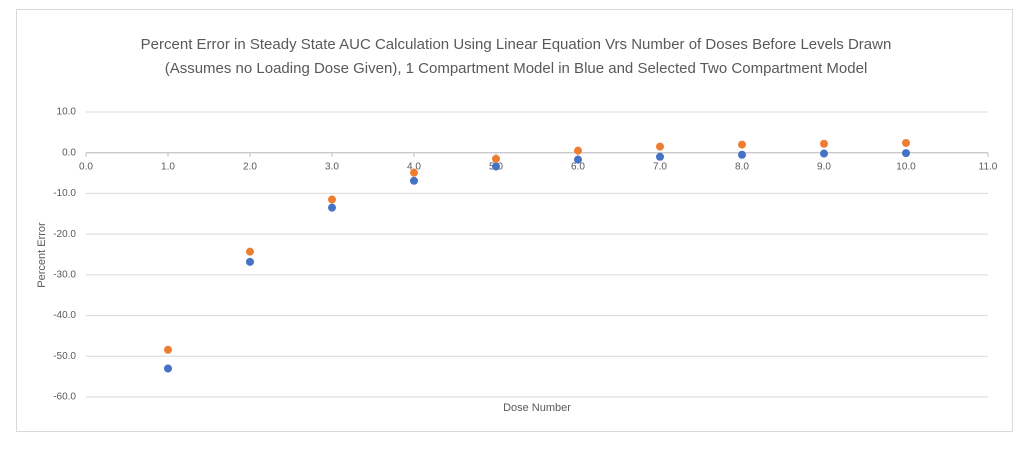 The image size is (1033, 453). I want to click on y-tick-label: -60.0, so click(64, 397).